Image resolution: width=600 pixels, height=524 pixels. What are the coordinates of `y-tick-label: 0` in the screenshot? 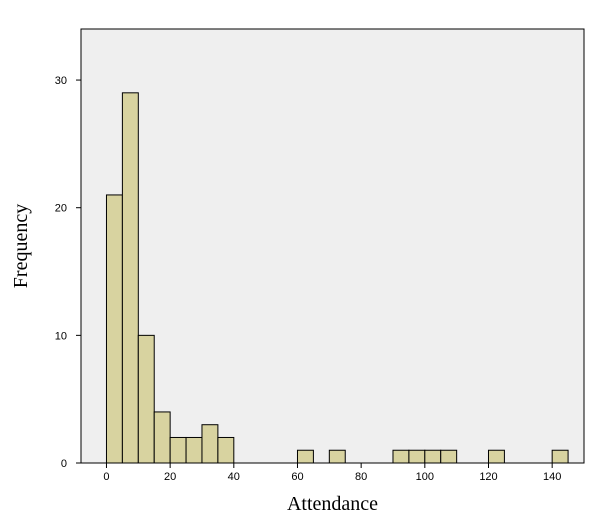 It's located at (64, 464).